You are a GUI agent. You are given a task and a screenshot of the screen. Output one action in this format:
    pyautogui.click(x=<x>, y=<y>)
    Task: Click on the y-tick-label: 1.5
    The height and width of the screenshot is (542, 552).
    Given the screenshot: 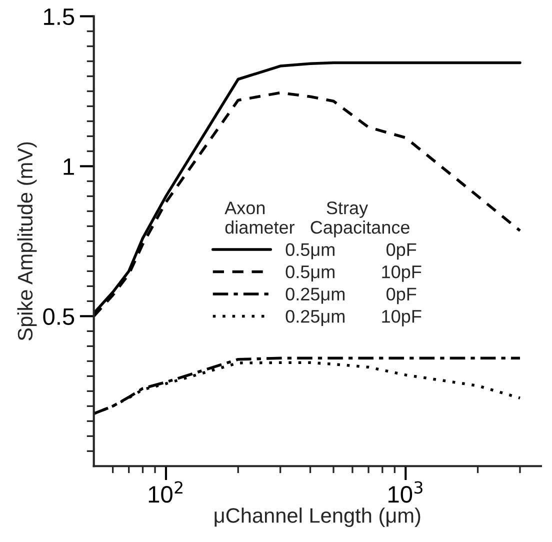 What is the action you would take?
    pyautogui.click(x=59, y=17)
    